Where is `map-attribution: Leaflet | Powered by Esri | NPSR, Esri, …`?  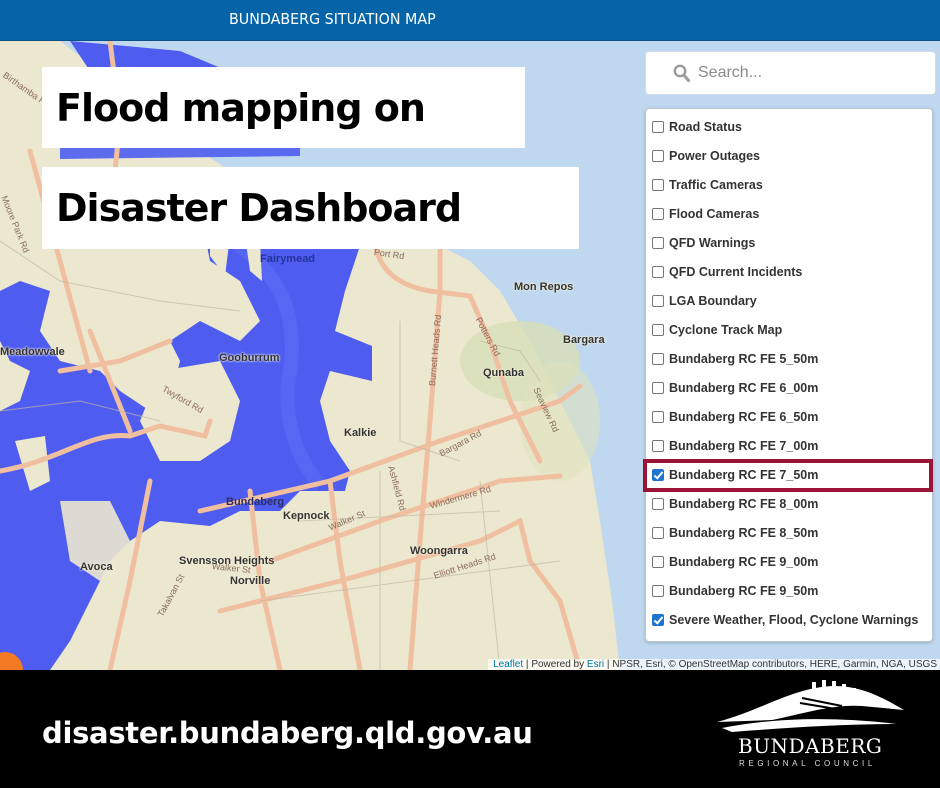
map-attribution: Leaflet | Powered by Esri | NPSR, Esri, … is located at coordinates (714, 664).